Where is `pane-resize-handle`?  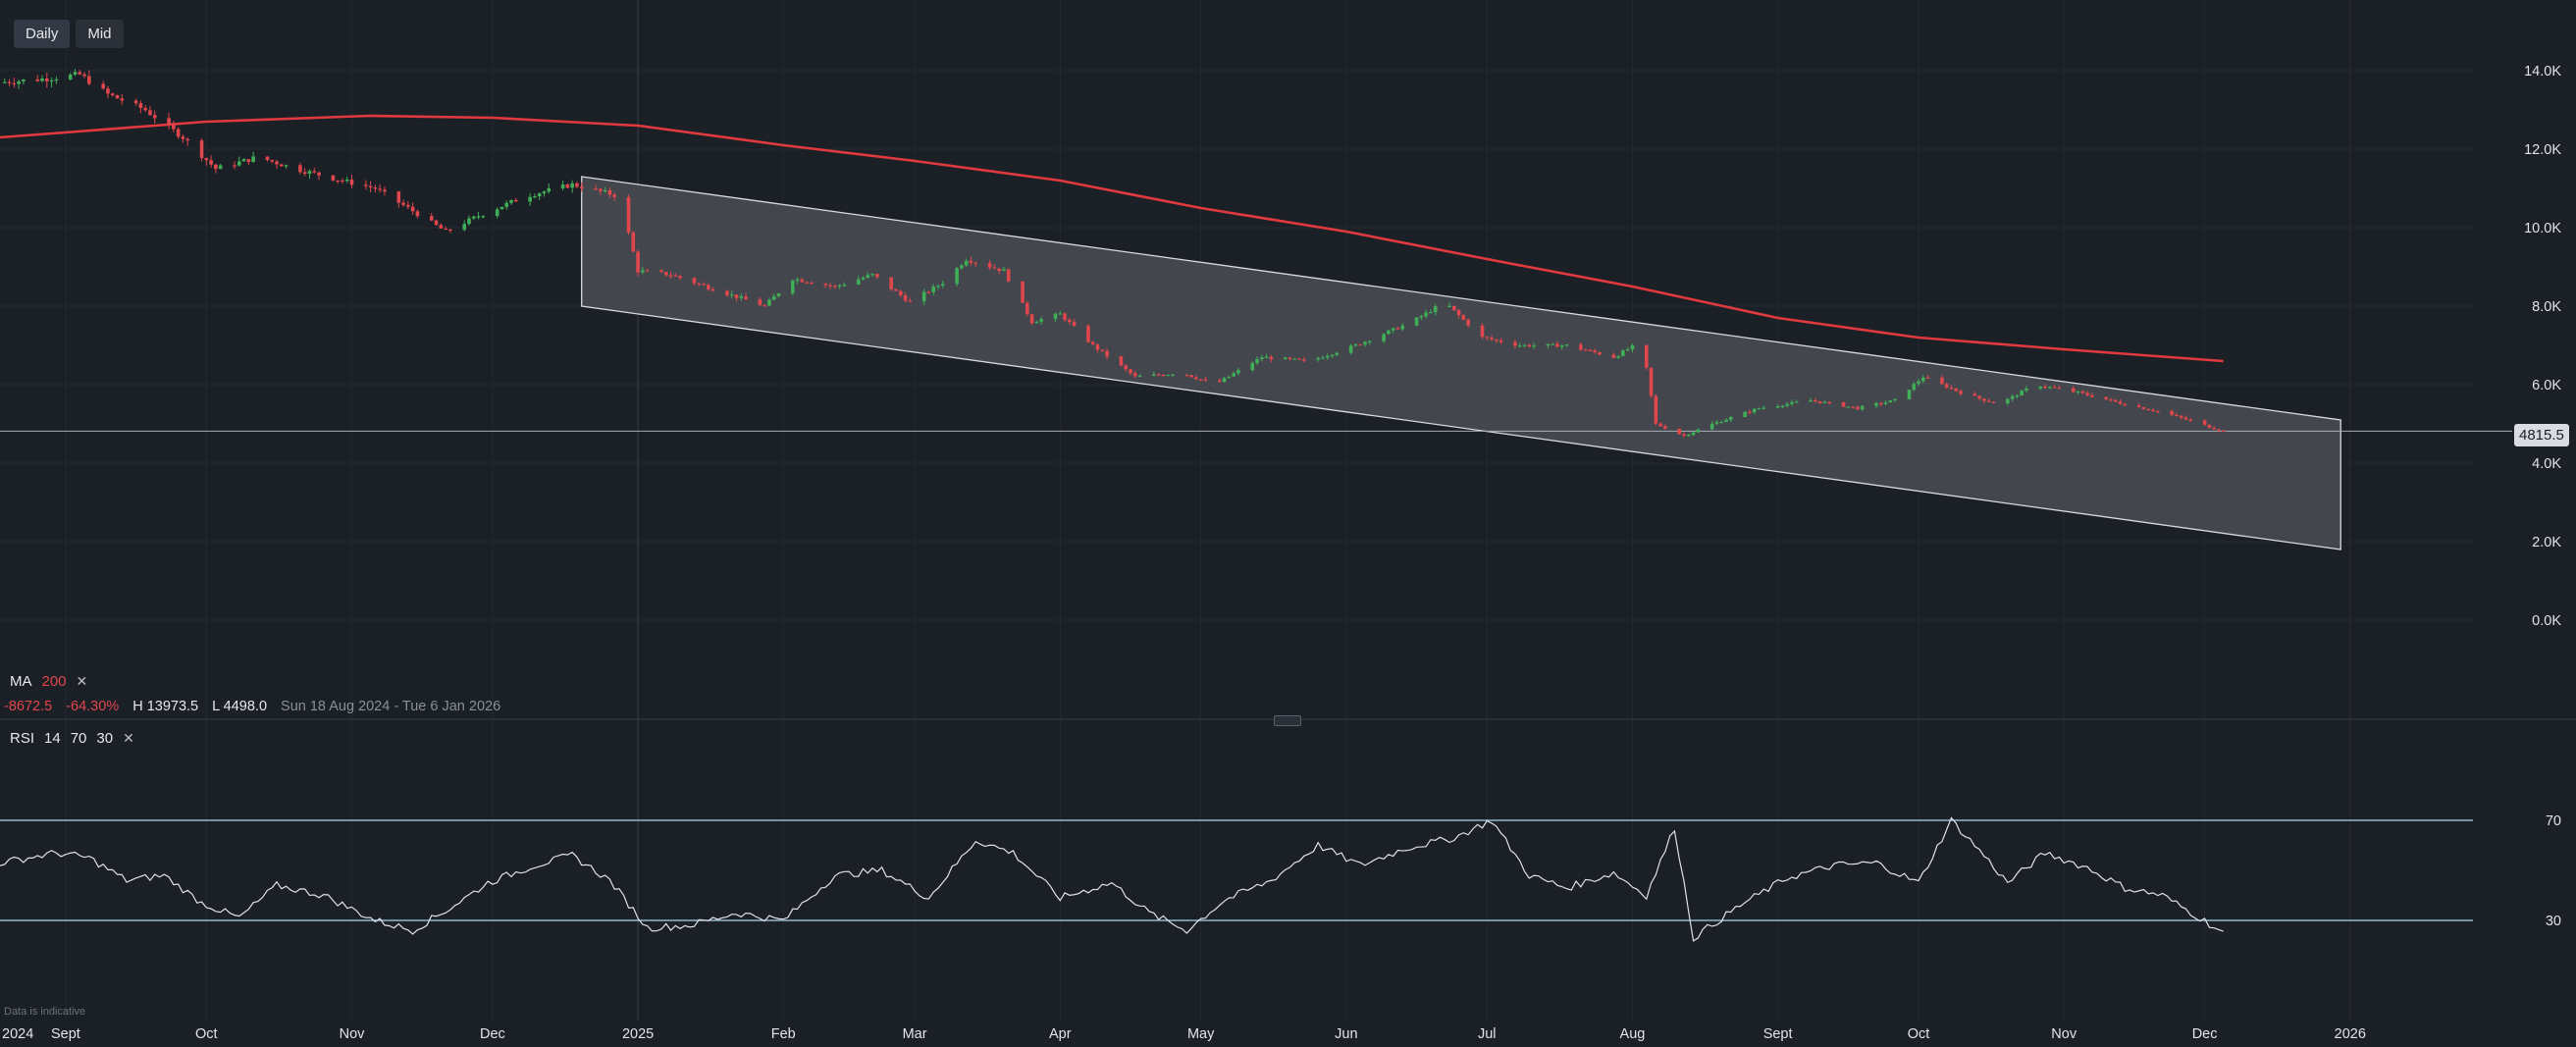
pane-resize-handle is located at coordinates (1287, 721).